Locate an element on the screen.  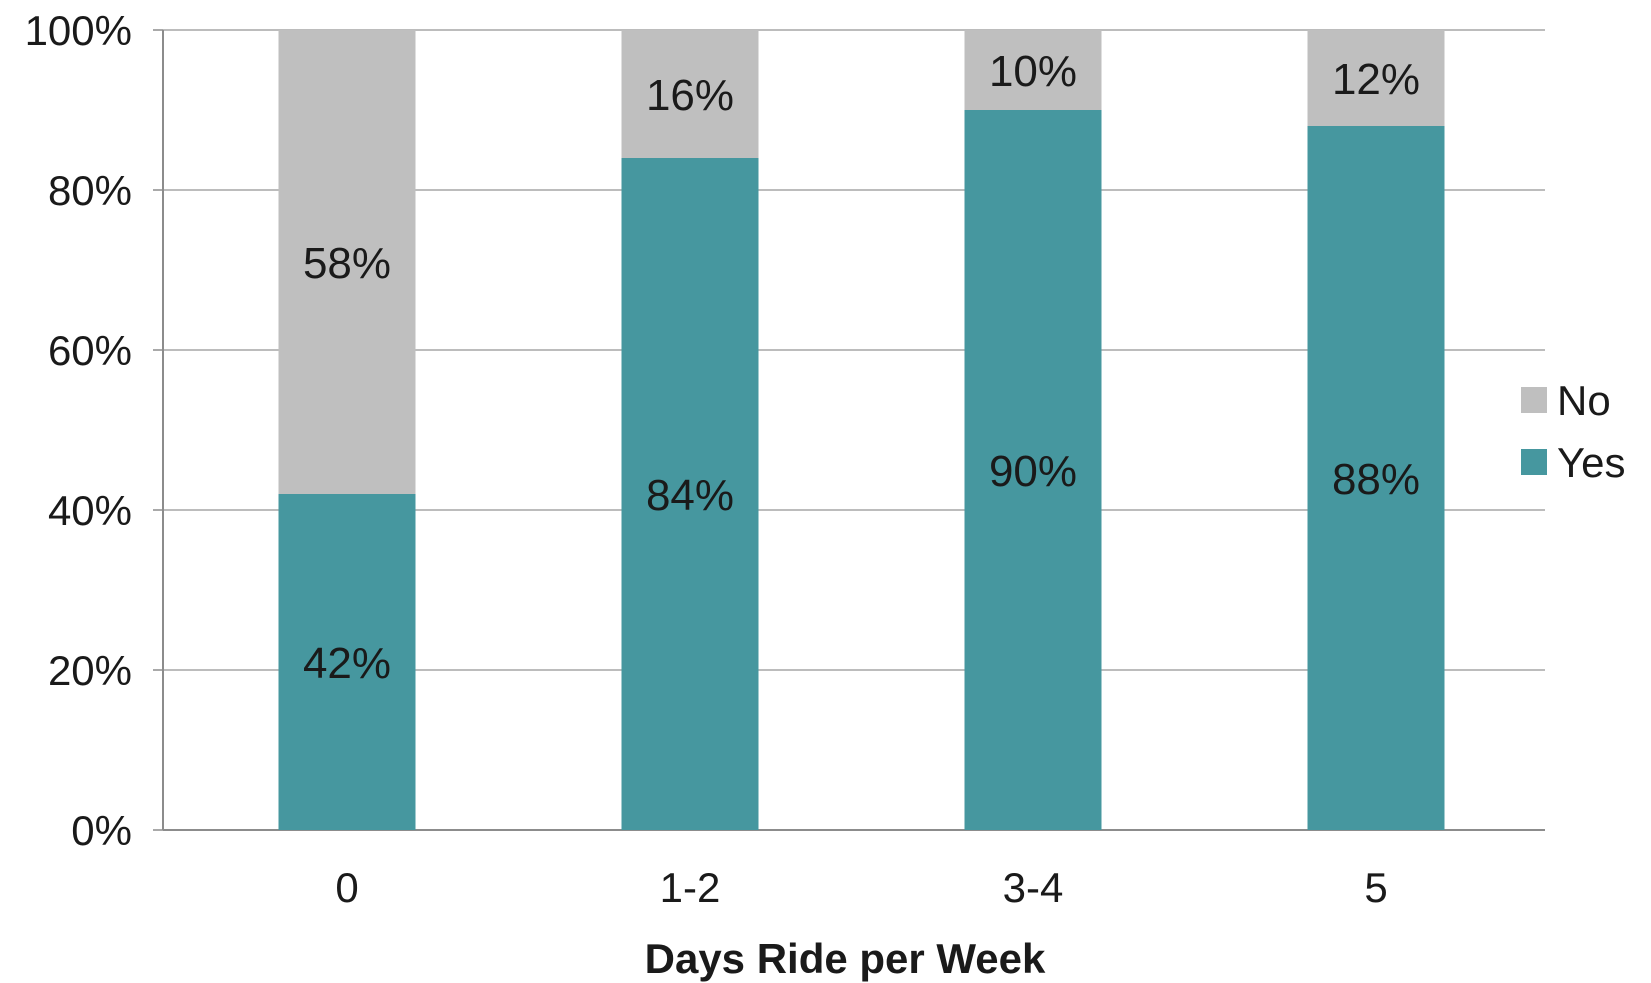
legend-swatch-yes is located at coordinates (1534, 462).